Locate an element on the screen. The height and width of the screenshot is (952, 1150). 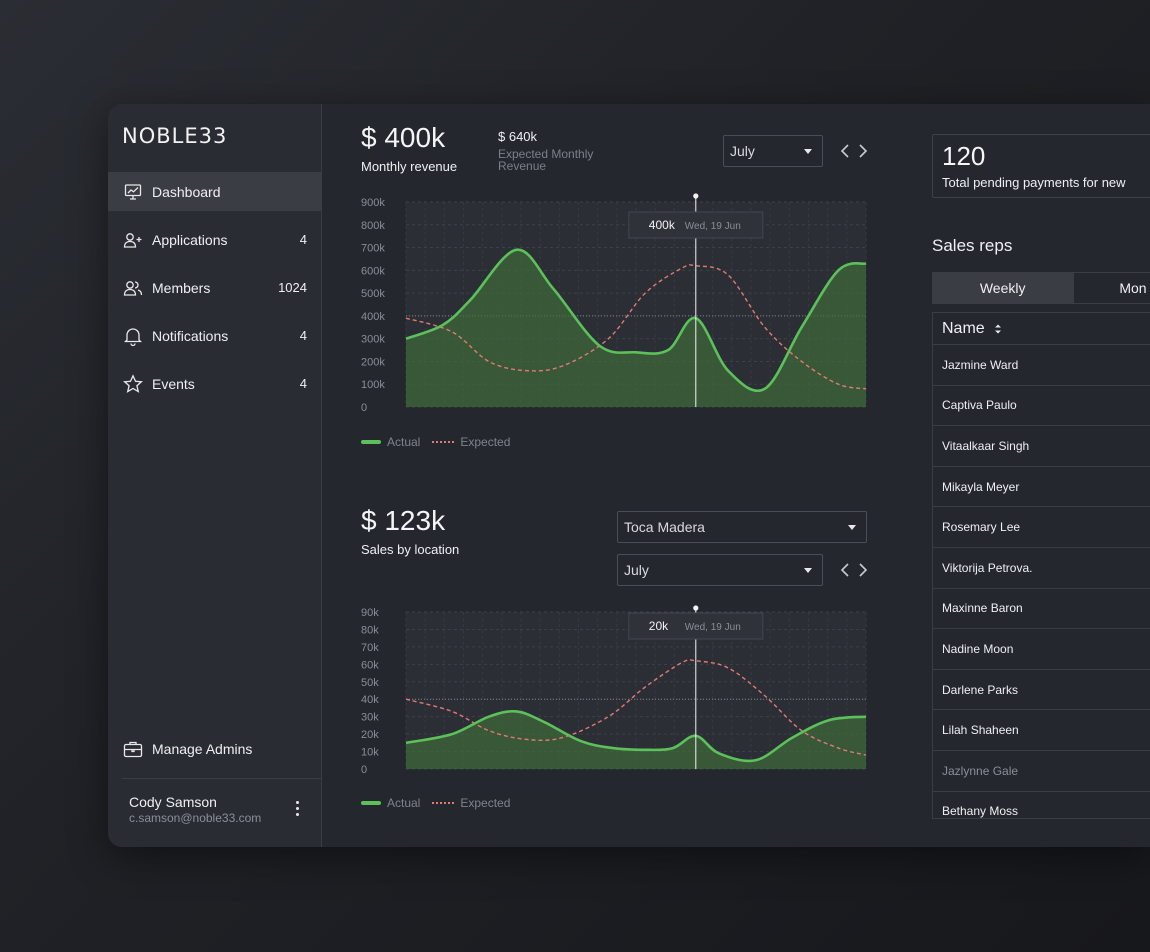
table-row: Captiva Paulo is located at coordinates (1041, 406).